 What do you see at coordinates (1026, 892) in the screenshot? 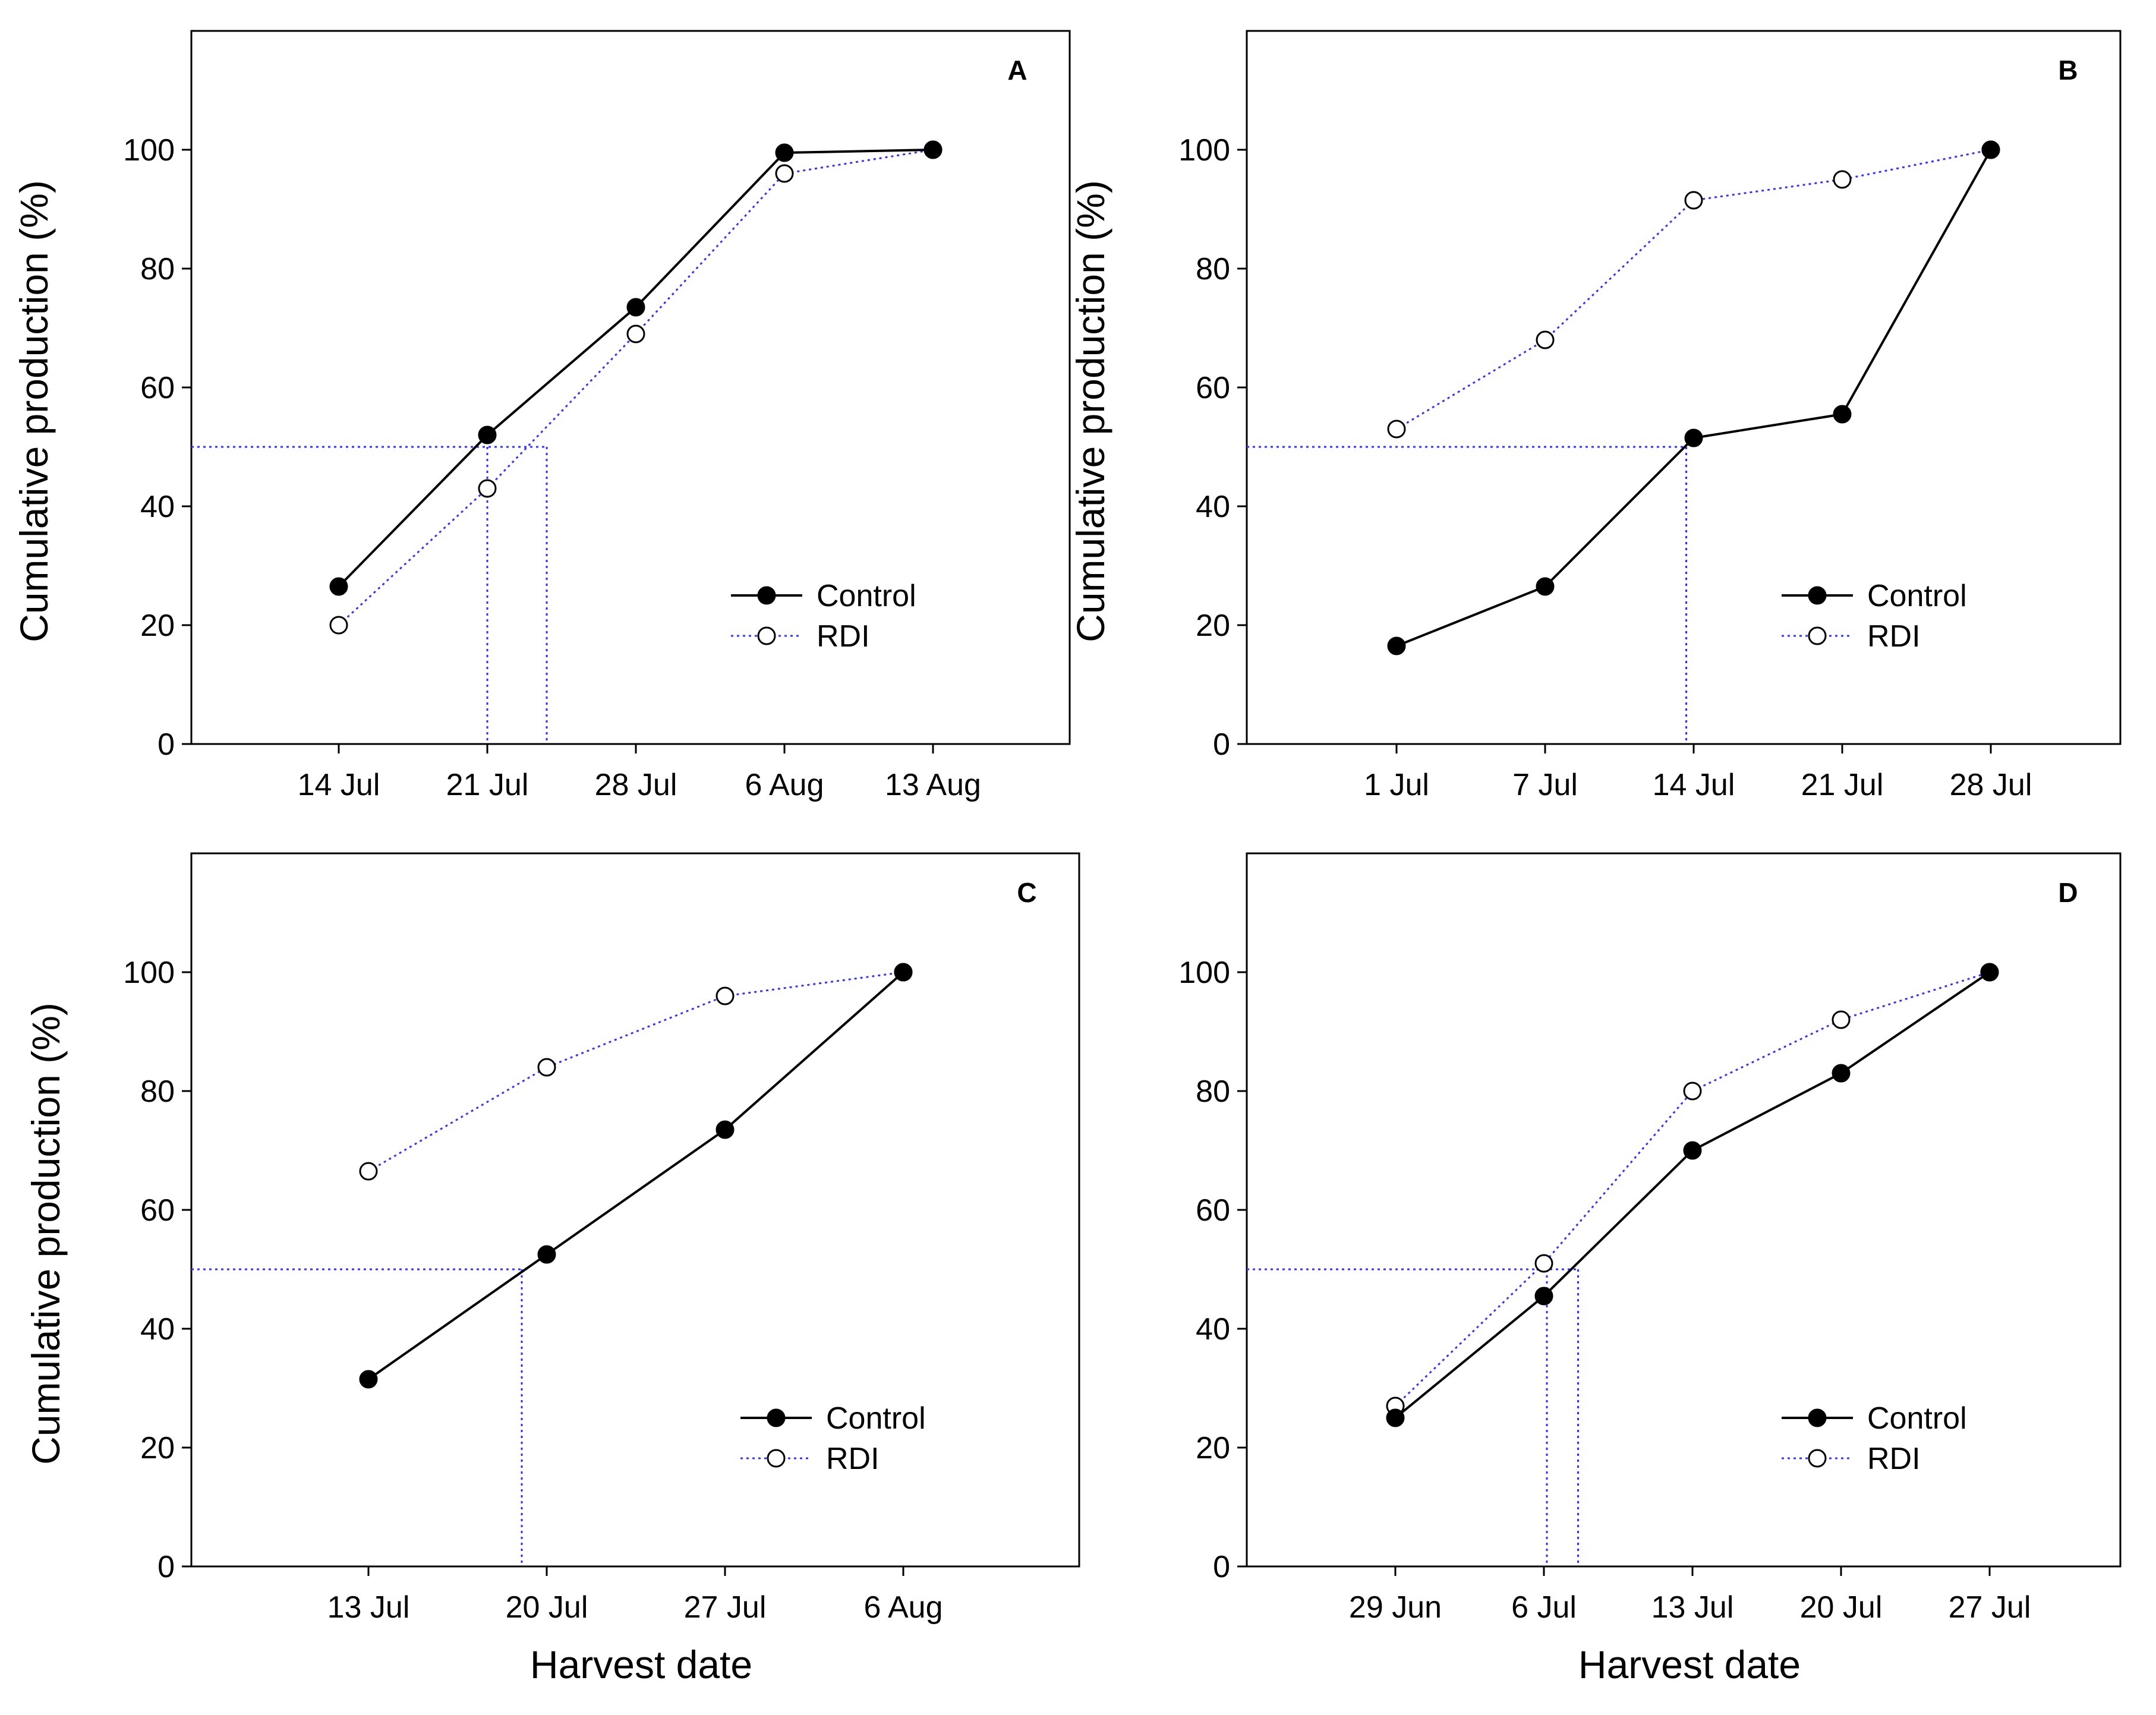
I see `panel-letter: C` at bounding box center [1026, 892].